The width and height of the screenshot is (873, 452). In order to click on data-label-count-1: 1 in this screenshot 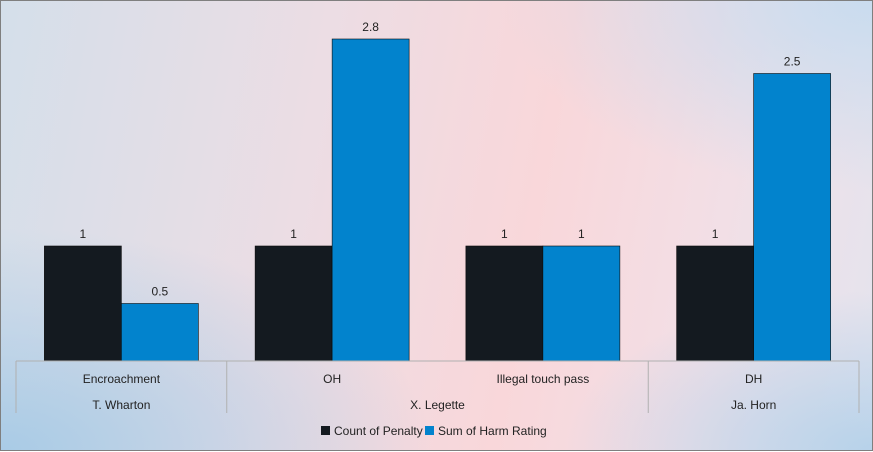, I will do `click(293, 234)`.